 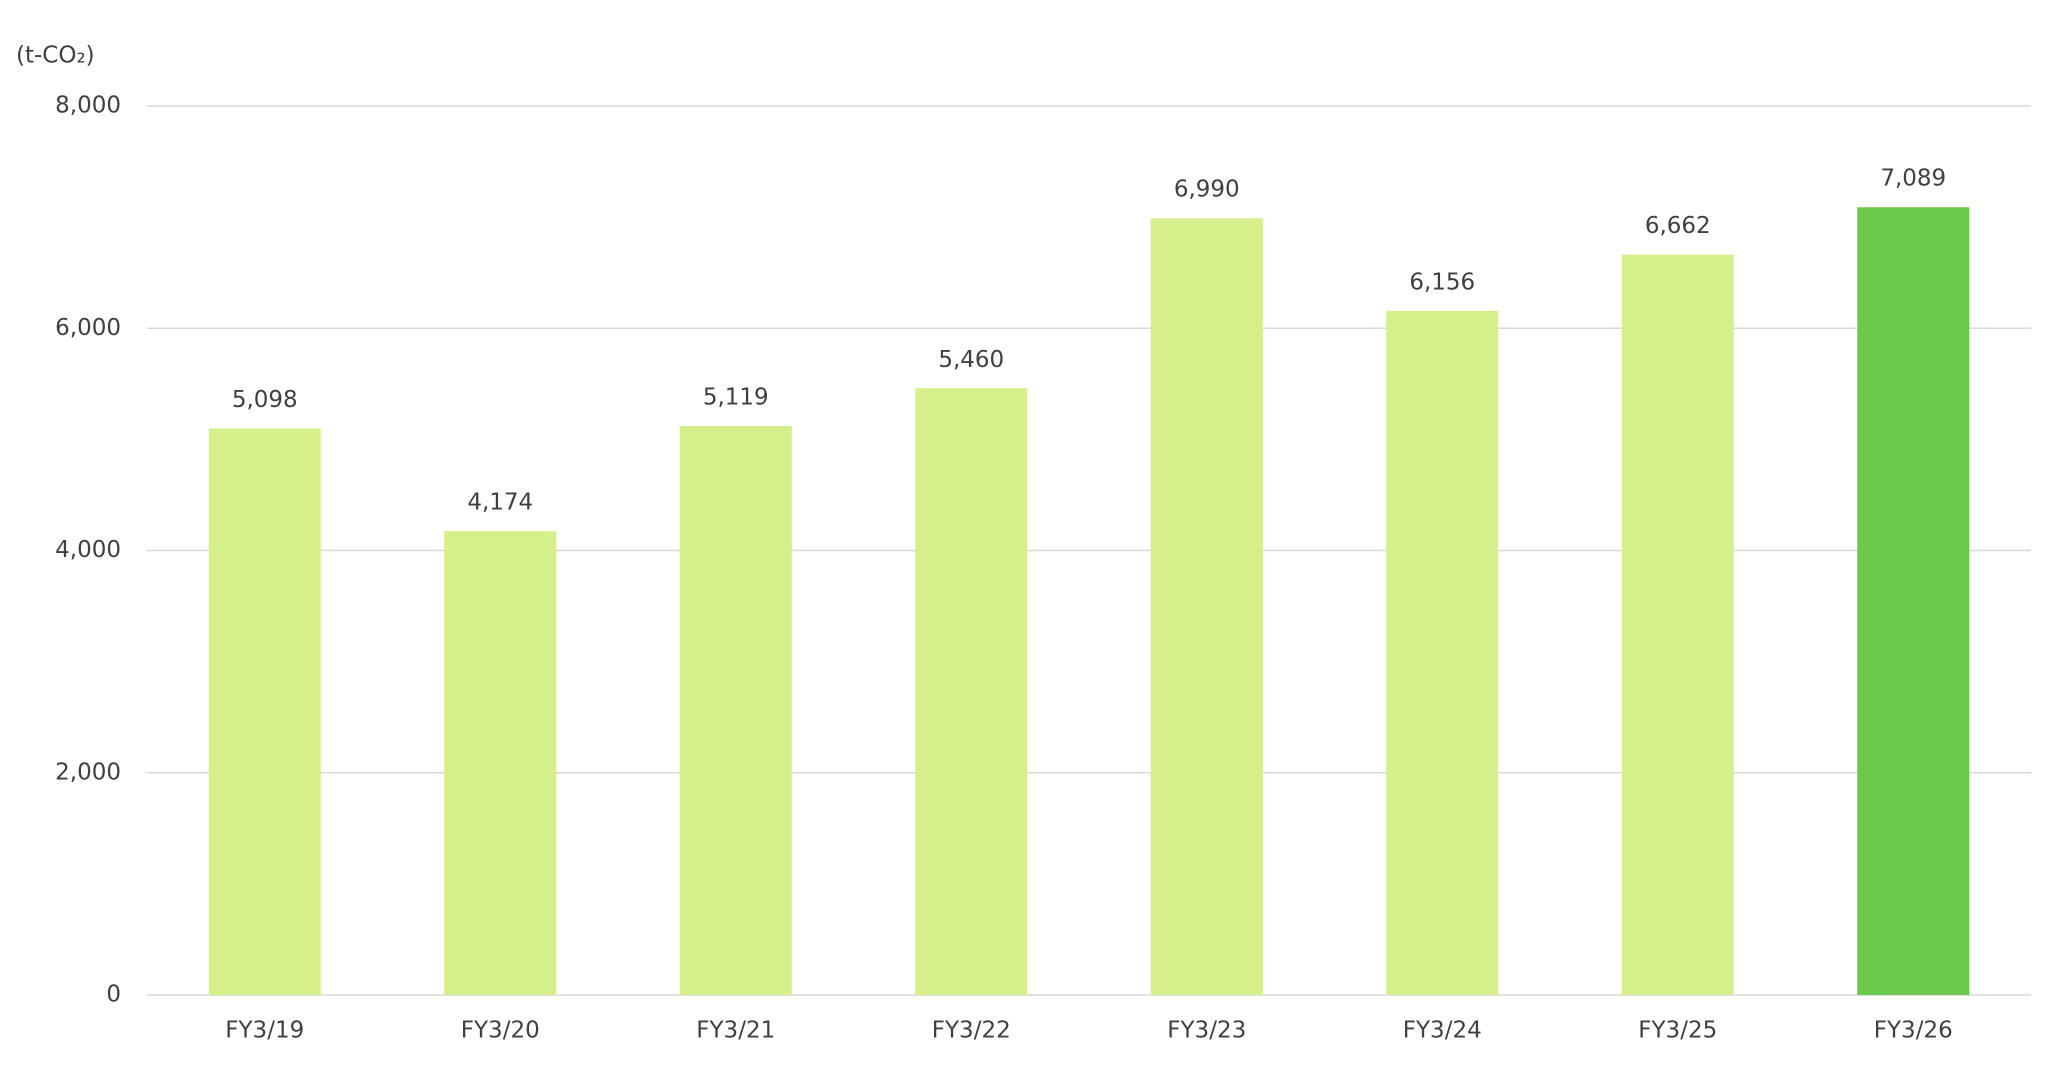 What do you see at coordinates (88, 550) in the screenshot?
I see `y-tick-label: 4,000` at bounding box center [88, 550].